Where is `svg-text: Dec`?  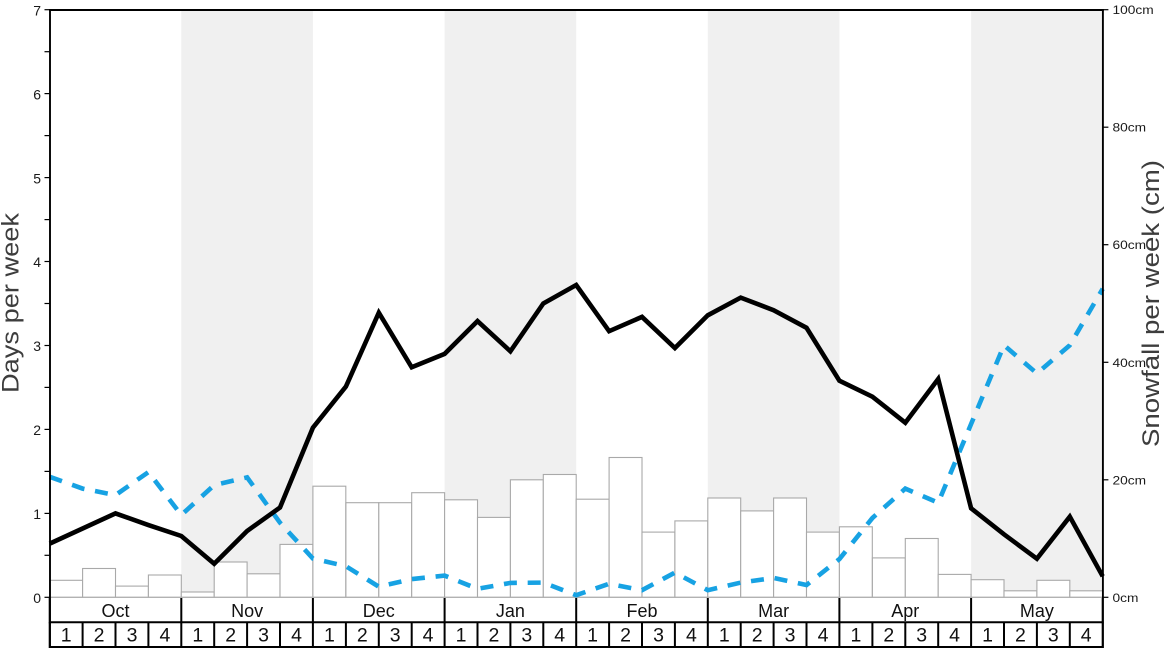
svg-text: Dec is located at coordinates (379, 611).